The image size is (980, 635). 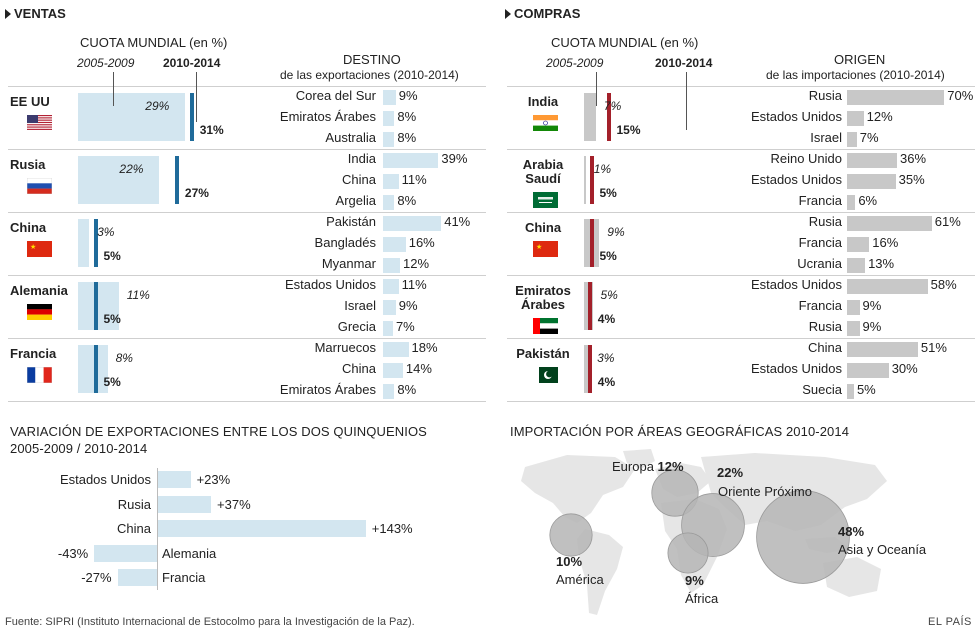 I want to click on ventas-period-new: 2010-2014, so click(x=192, y=63).